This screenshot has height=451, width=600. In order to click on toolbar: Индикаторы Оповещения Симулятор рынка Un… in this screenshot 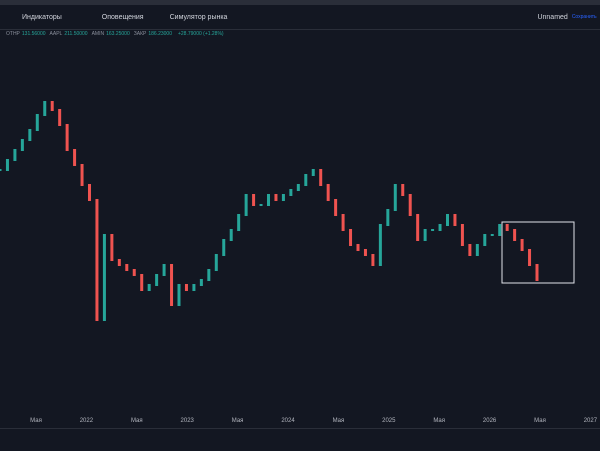, I will do `click(300, 17)`.